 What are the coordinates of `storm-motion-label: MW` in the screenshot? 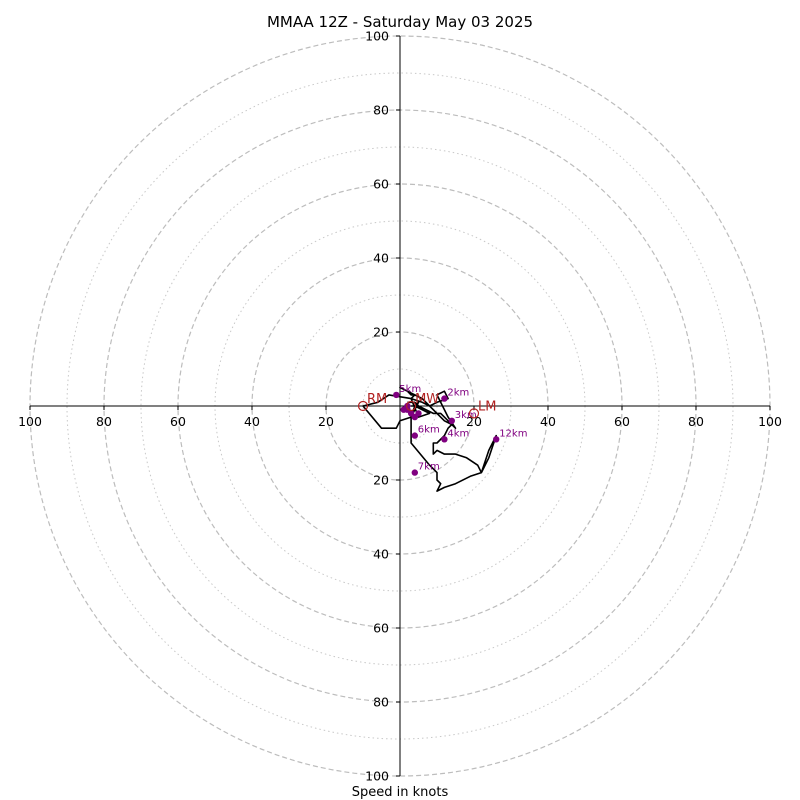 It's located at (427, 399).